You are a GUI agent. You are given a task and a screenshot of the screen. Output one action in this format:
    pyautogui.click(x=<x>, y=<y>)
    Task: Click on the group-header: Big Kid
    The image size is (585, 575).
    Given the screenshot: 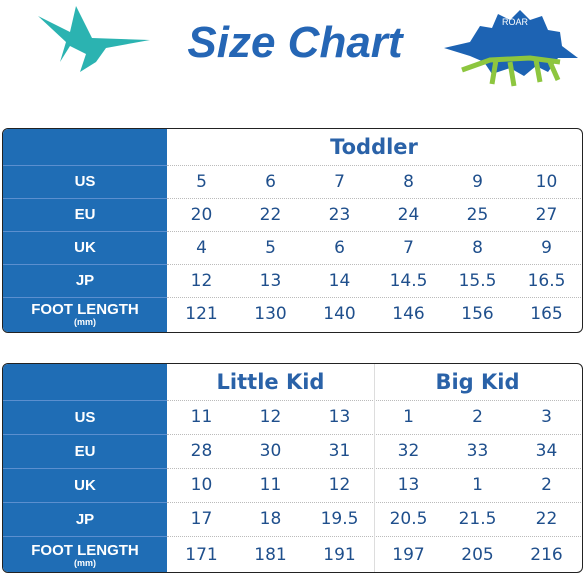 What is the action you would take?
    pyautogui.click(x=477, y=382)
    